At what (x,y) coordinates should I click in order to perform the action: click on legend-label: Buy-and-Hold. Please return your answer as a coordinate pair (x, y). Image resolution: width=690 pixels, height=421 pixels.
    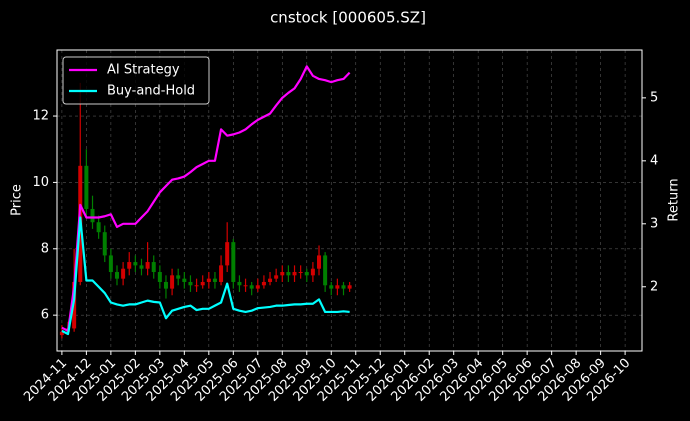
    Looking at the image, I should click on (151, 91).